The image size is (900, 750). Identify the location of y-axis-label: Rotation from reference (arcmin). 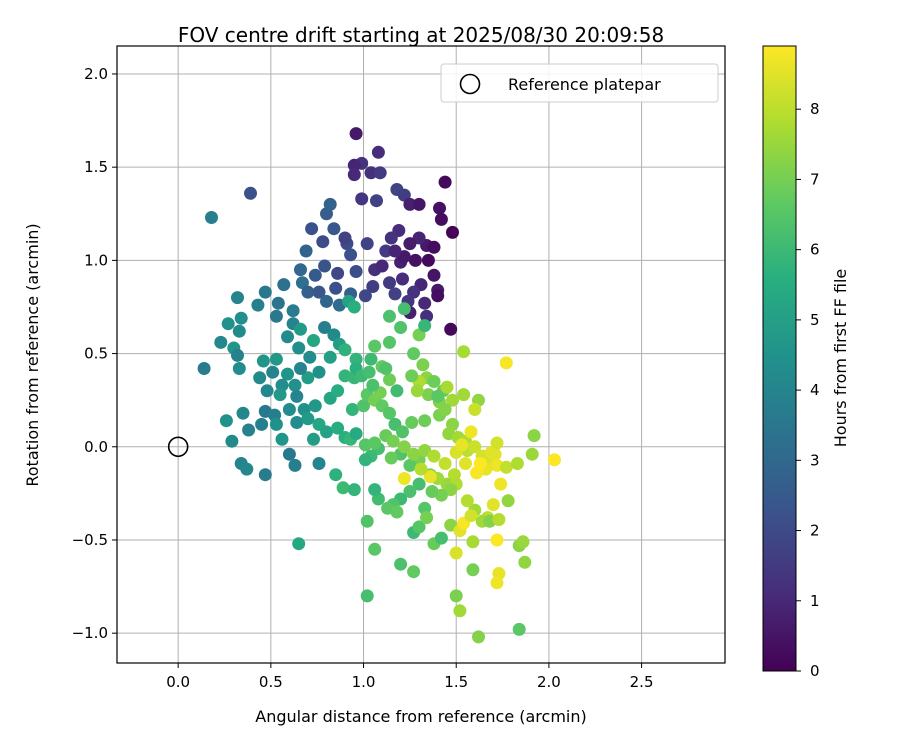
(32, 354).